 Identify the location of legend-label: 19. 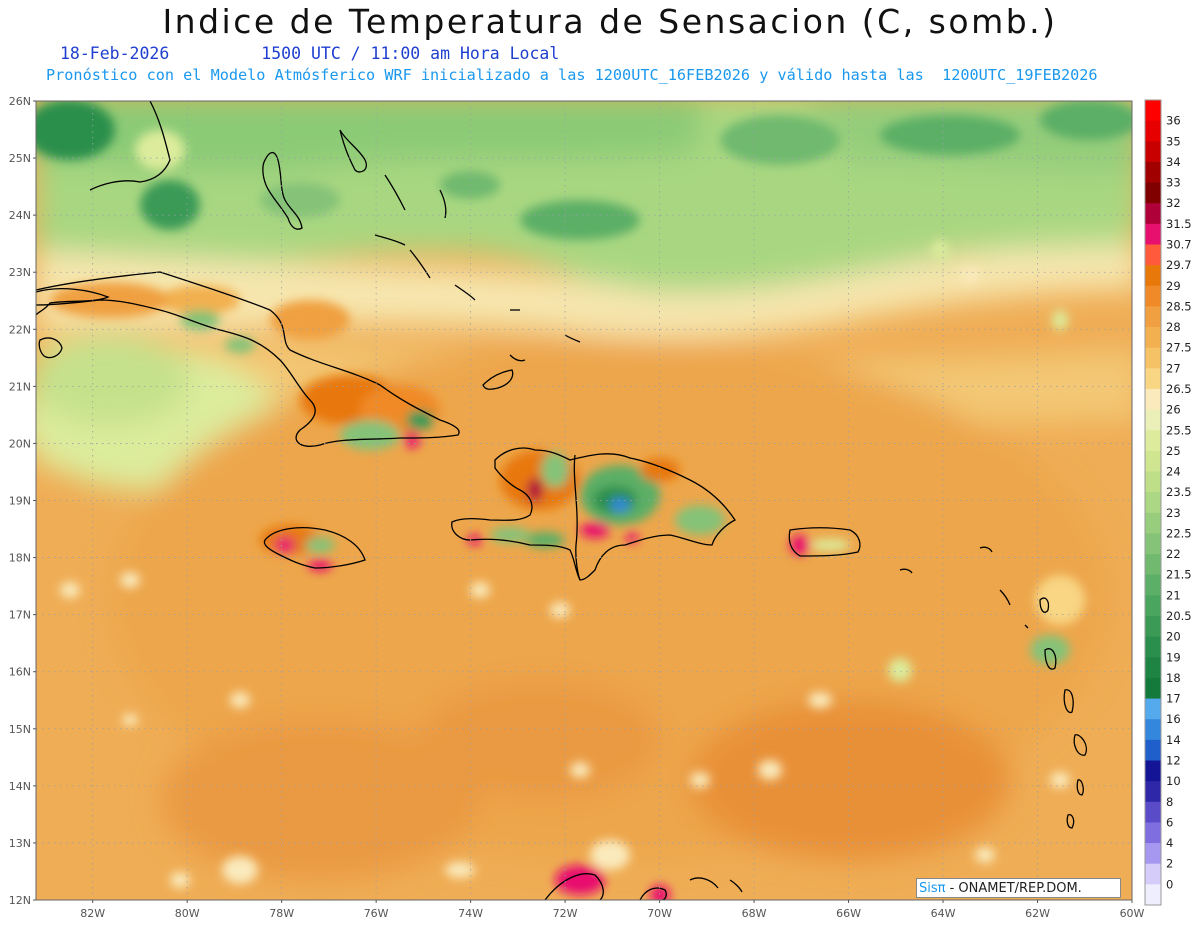
(1173, 657).